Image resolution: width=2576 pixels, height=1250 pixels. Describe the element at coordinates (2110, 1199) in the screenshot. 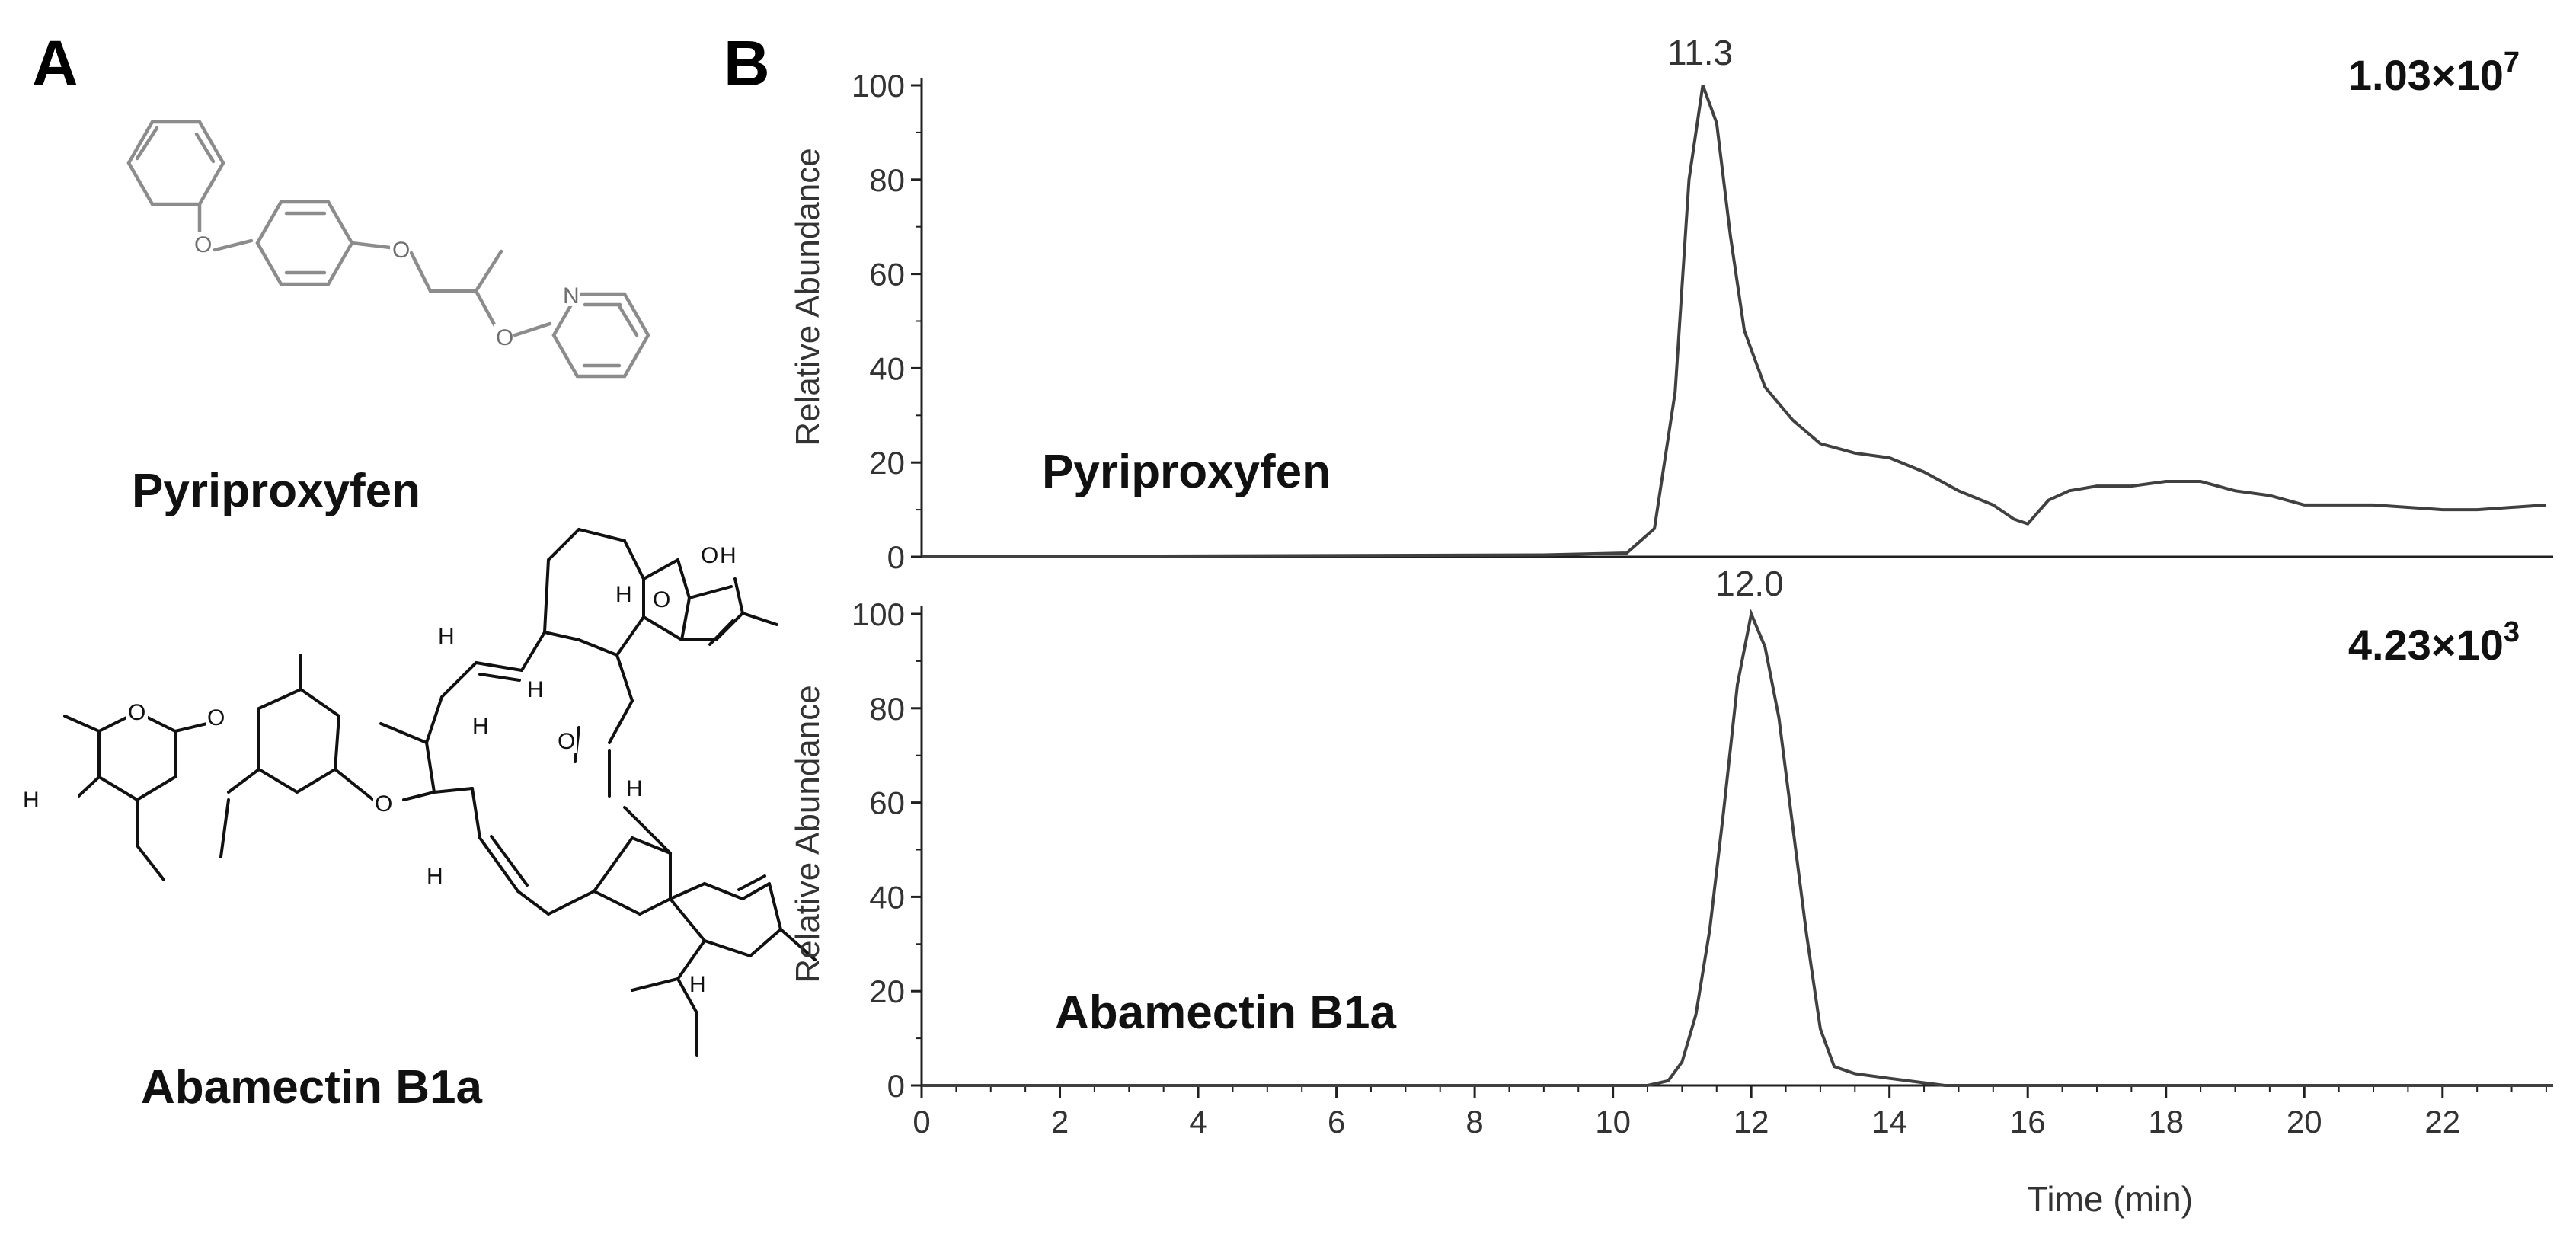

I see `x-axis-title: Time (min)` at that location.